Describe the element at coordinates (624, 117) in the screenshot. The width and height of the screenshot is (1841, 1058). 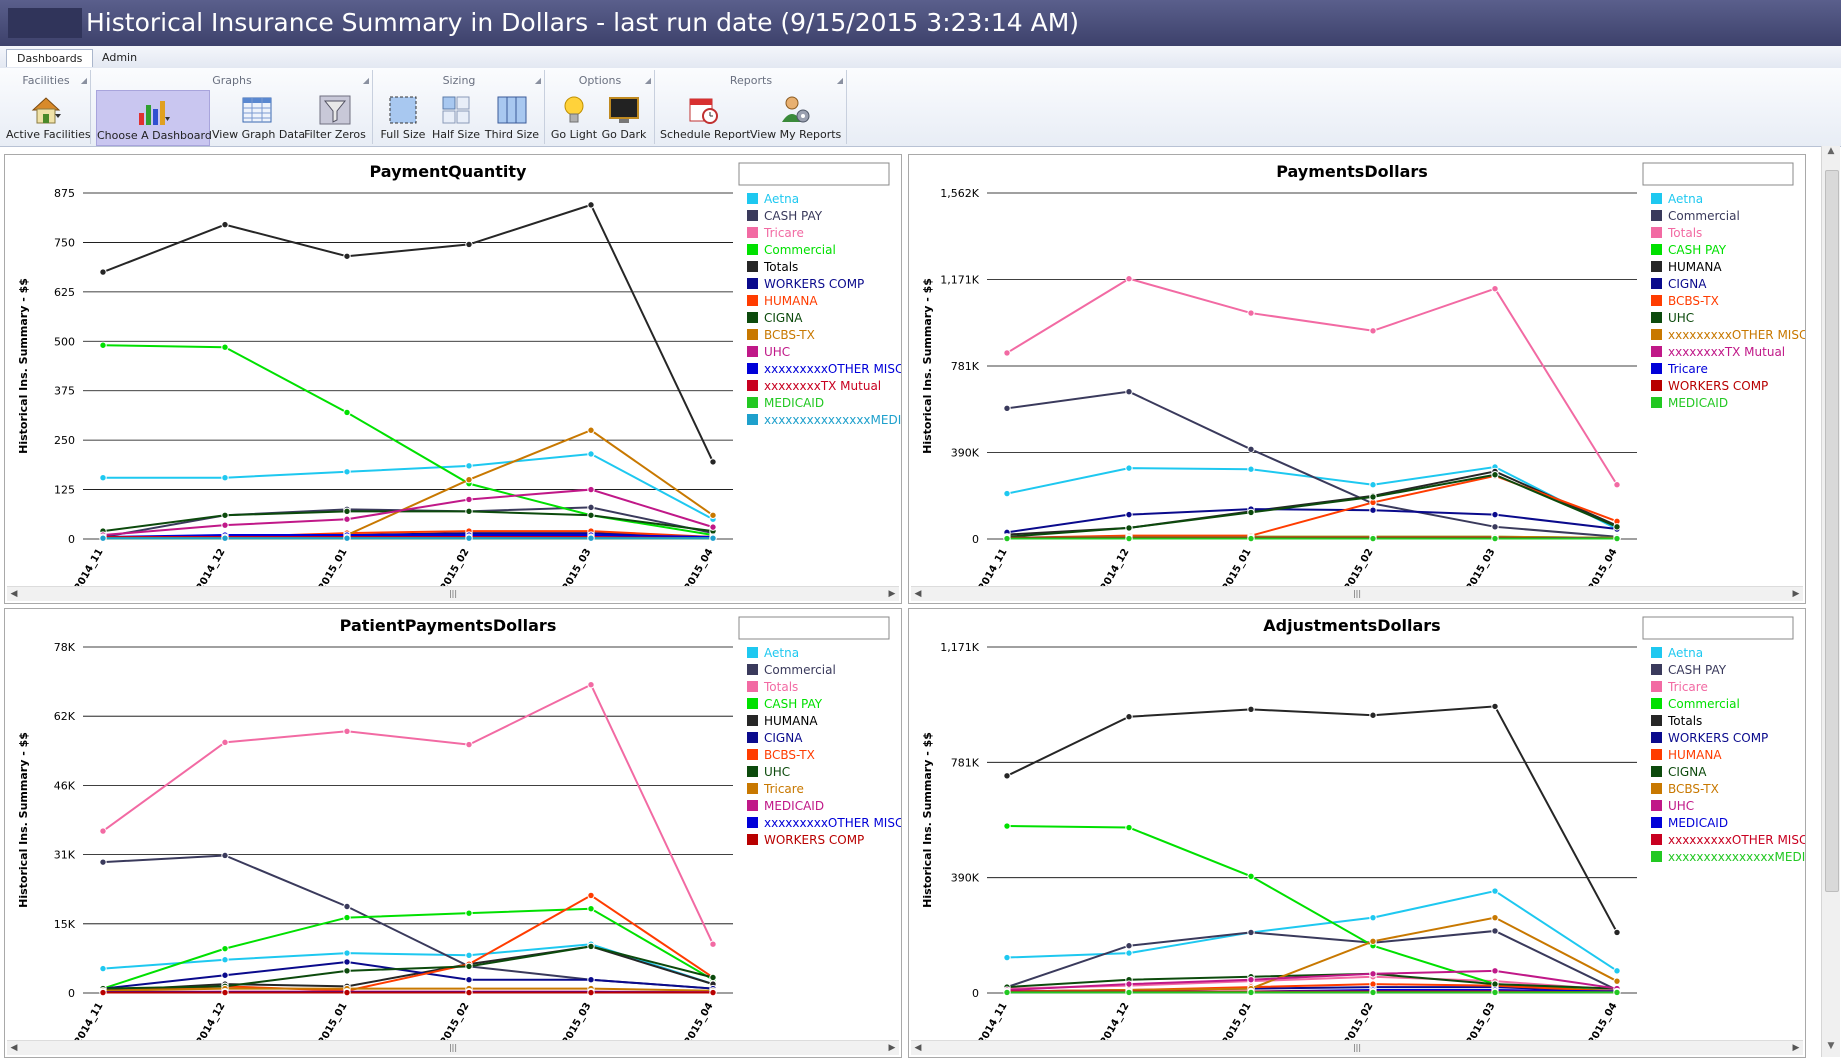
I see `go-dark-button: Go Dark` at that location.